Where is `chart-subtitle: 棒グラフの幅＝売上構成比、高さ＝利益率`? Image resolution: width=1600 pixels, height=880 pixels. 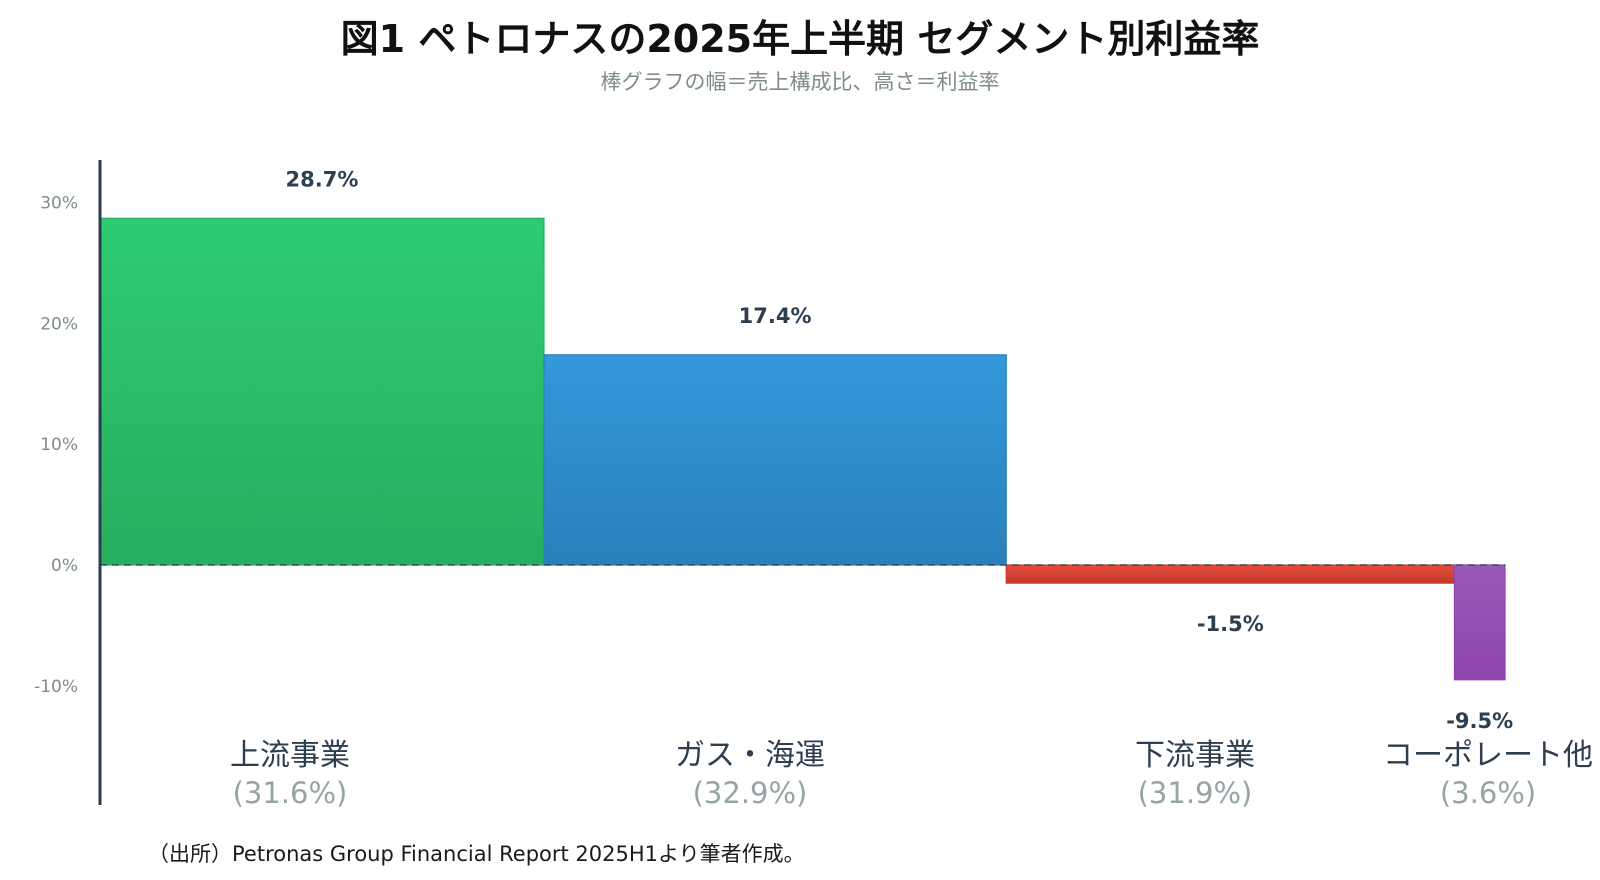
chart-subtitle: 棒グラフの幅＝売上構成比、高さ＝利益率 is located at coordinates (800, 82).